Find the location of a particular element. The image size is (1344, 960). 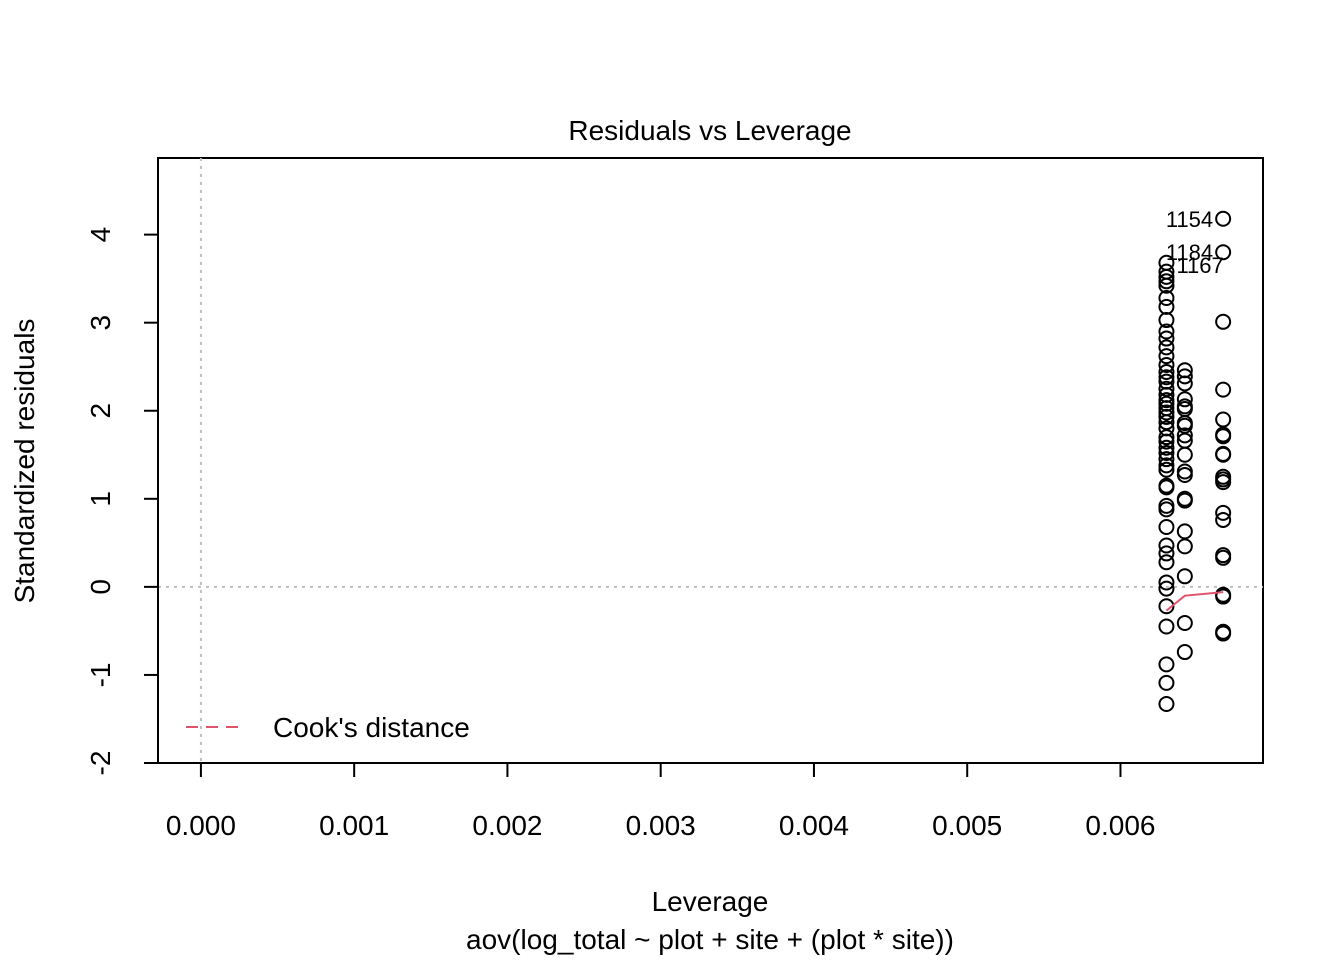

legend: Cook's distance is located at coordinates (328, 727).